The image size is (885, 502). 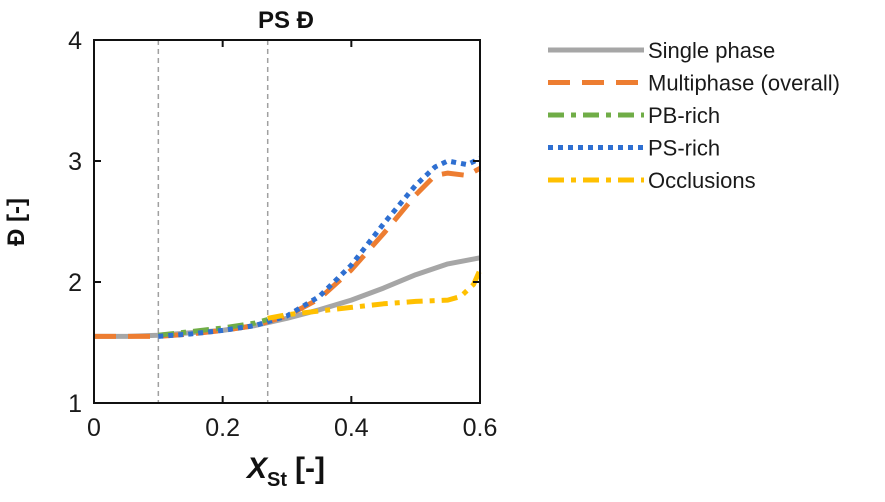 What do you see at coordinates (257, 468) in the screenshot?
I see `x-axis-title-main: X` at bounding box center [257, 468].